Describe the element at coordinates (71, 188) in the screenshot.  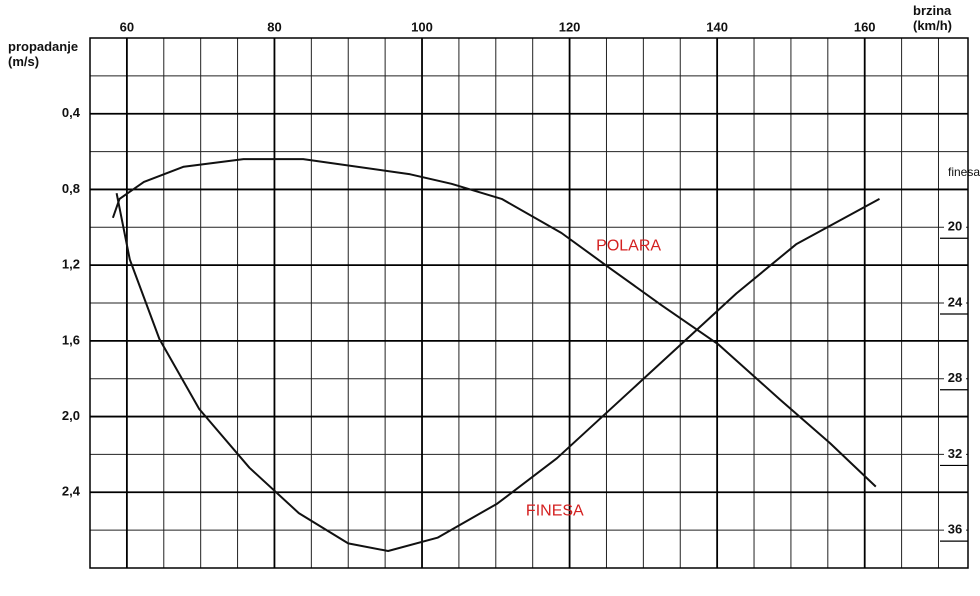
I see `y-tick-label: 0,8` at that location.